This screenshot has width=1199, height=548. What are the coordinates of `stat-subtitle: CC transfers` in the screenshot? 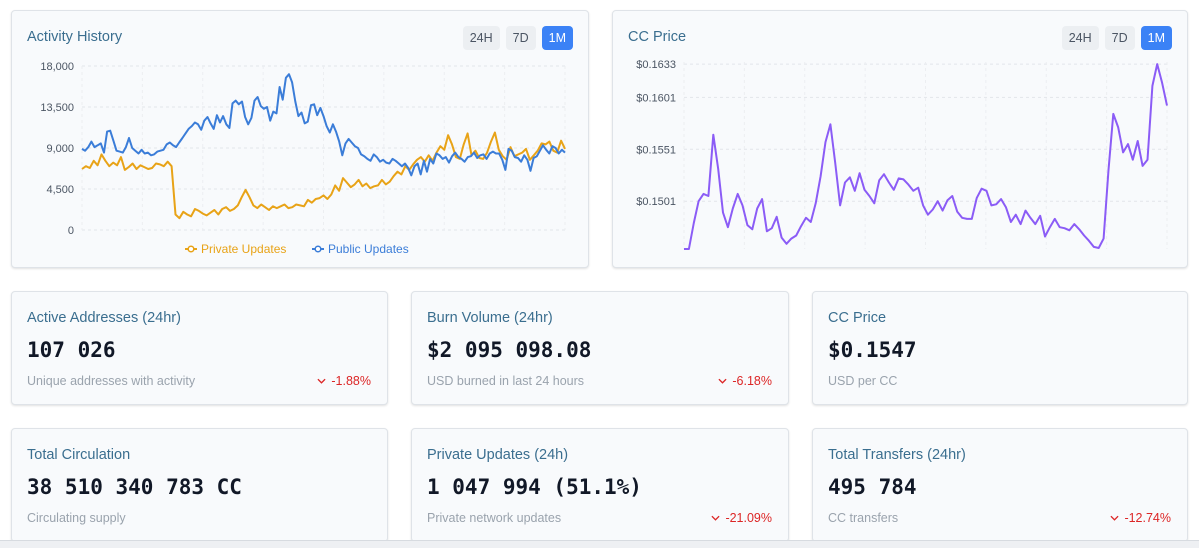 It's located at (863, 518).